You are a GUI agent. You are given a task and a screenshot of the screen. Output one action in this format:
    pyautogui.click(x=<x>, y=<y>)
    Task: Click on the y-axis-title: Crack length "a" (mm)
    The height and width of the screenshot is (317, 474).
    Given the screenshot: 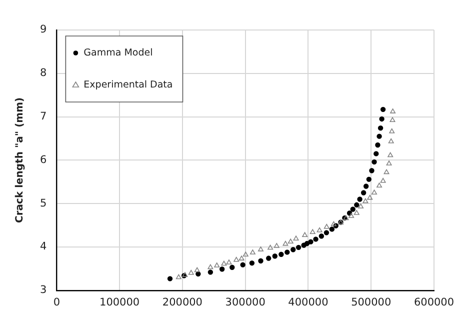 What is the action you would take?
    pyautogui.click(x=20, y=160)
    